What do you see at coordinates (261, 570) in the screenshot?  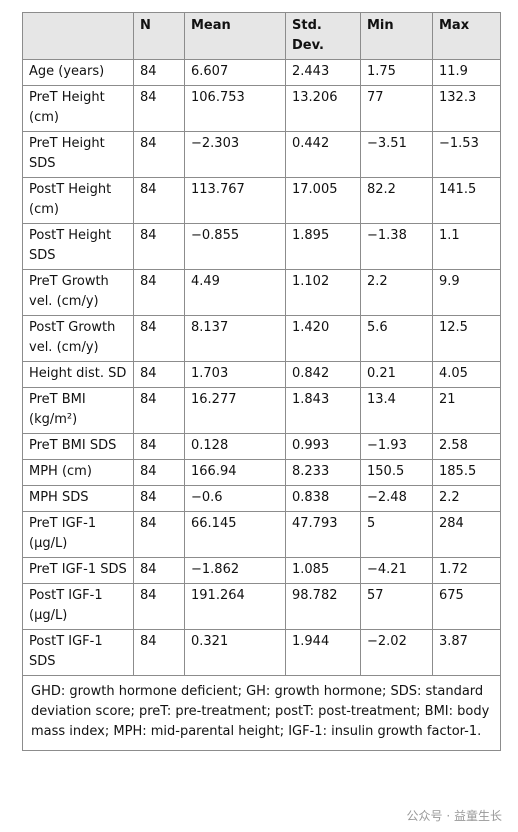 I see `table-row: PreT IGF-1 SDS 84 −1.862 1.085 −4.21 1.72` at bounding box center [261, 570].